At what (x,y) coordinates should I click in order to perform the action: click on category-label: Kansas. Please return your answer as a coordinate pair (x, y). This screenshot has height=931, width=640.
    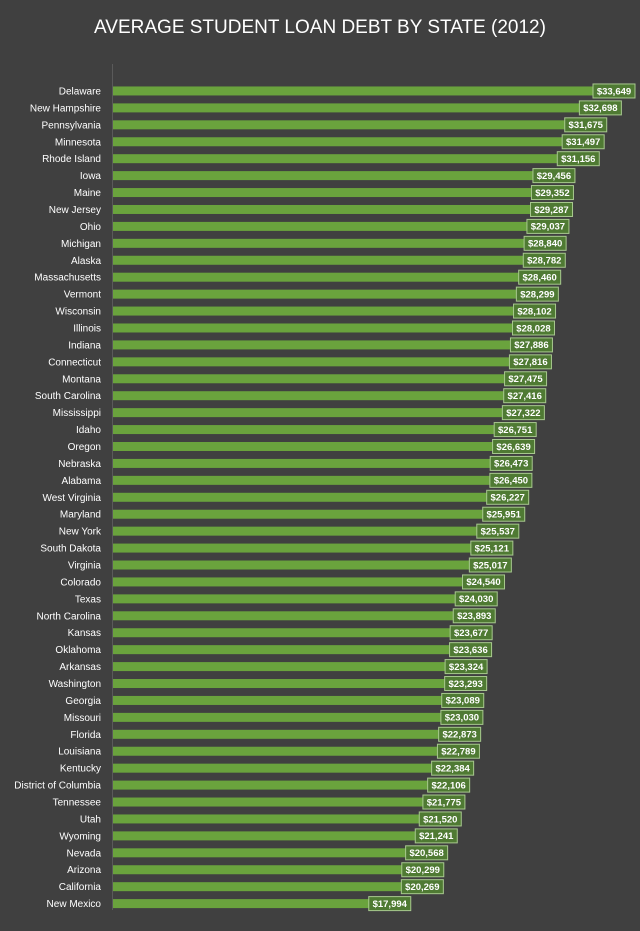
    Looking at the image, I should click on (84, 633).